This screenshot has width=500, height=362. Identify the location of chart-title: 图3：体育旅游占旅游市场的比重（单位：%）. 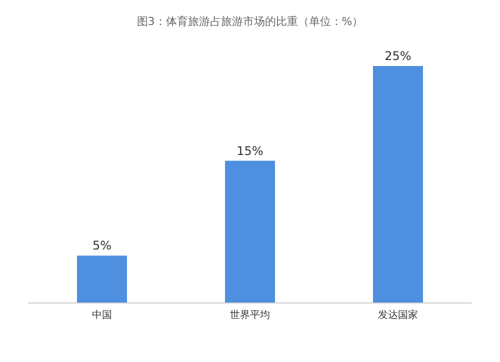
(250, 22).